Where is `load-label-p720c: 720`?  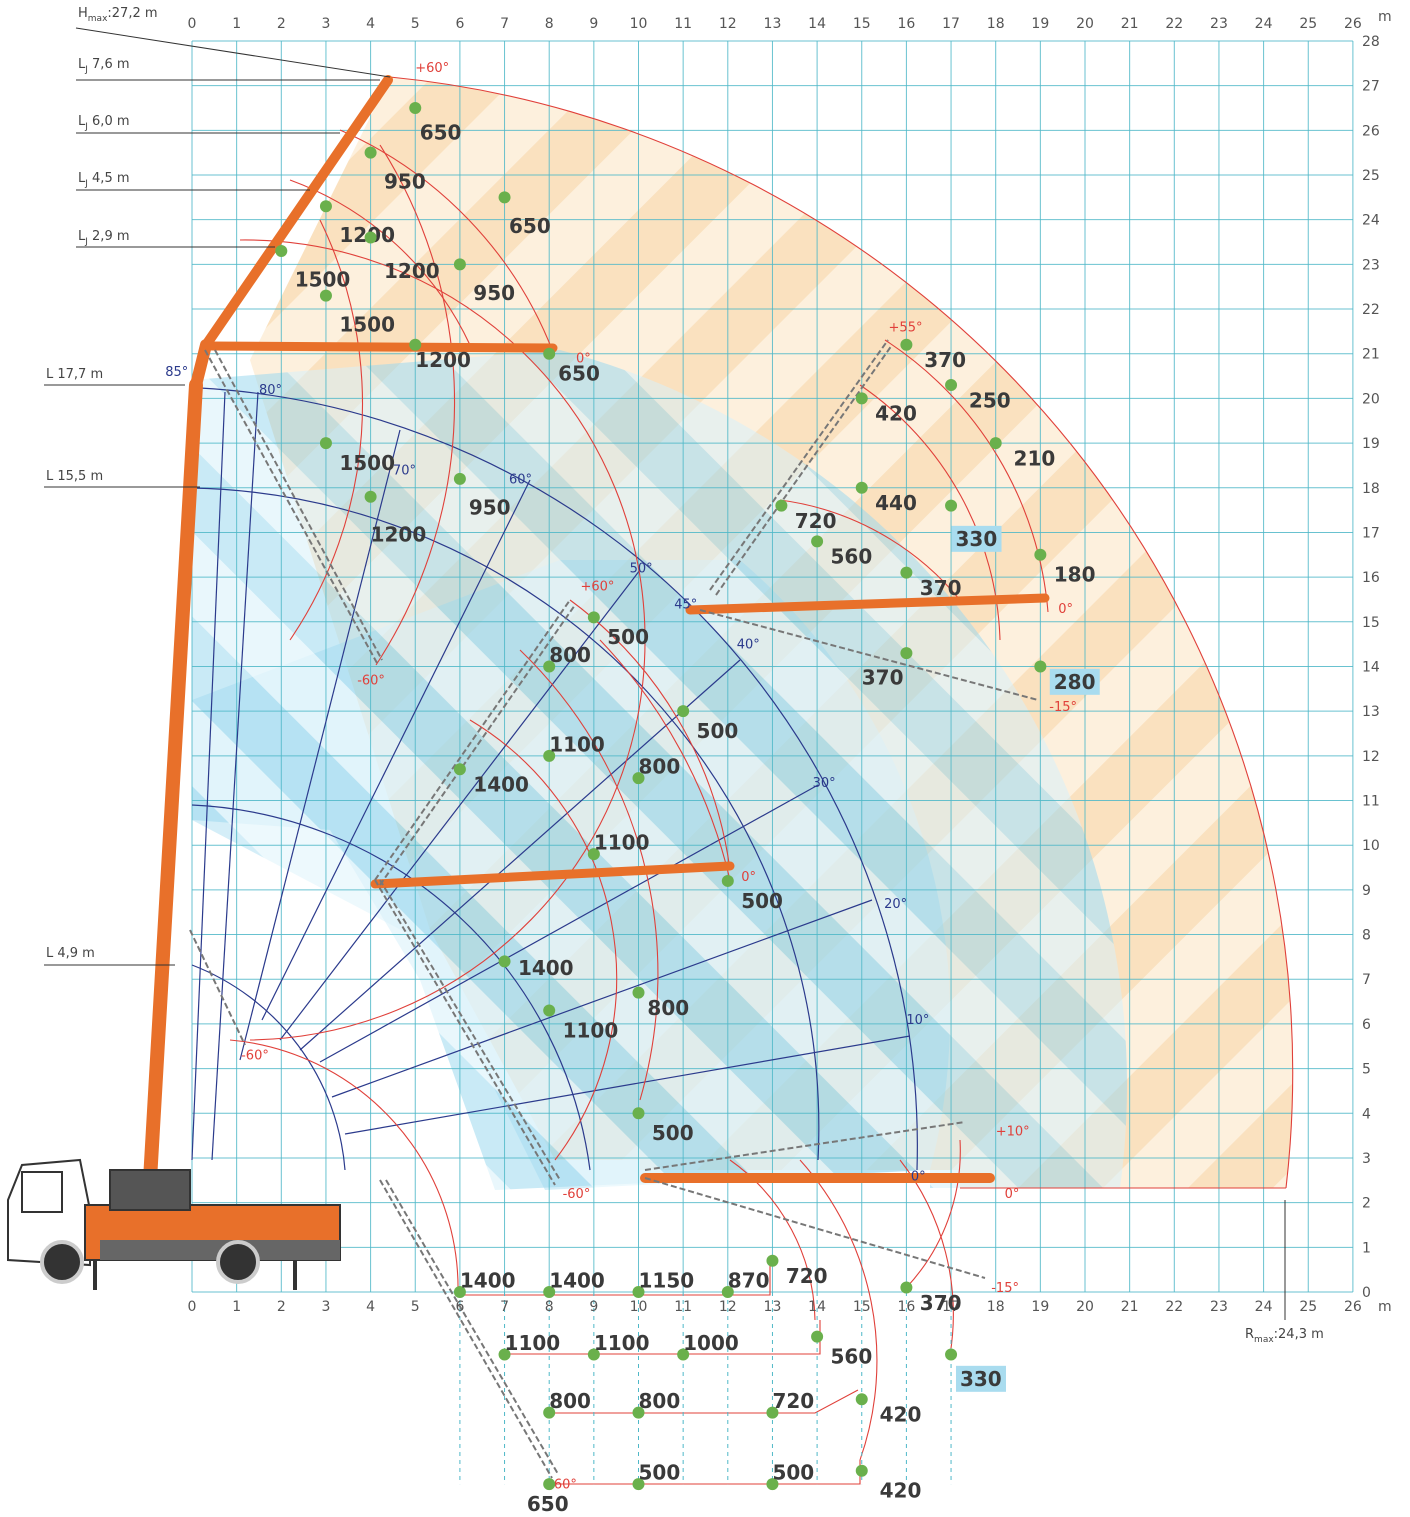
load-label-p720c: 720 is located at coordinates (793, 1401).